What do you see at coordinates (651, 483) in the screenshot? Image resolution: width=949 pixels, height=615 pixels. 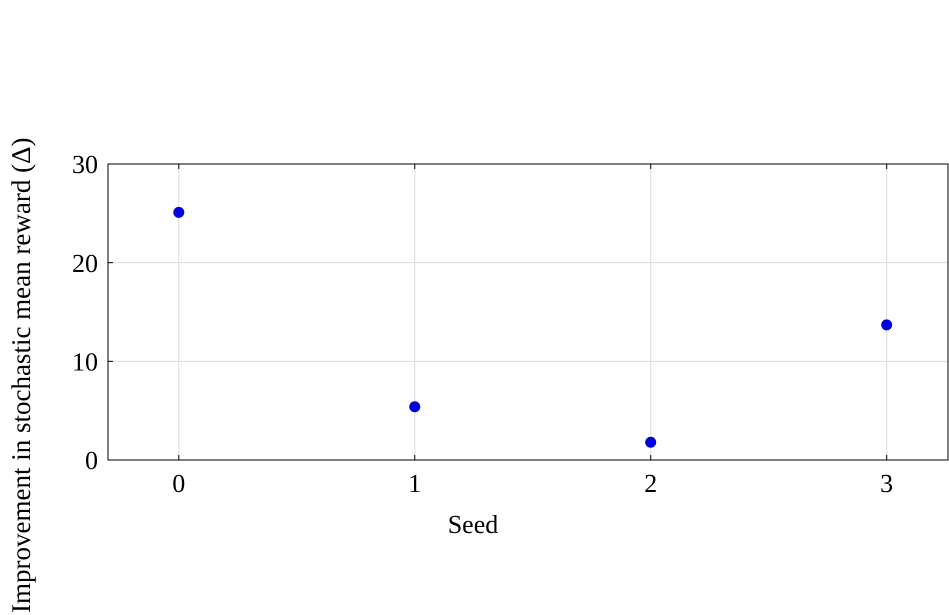 I see `x-tick-label: 2` at bounding box center [651, 483].